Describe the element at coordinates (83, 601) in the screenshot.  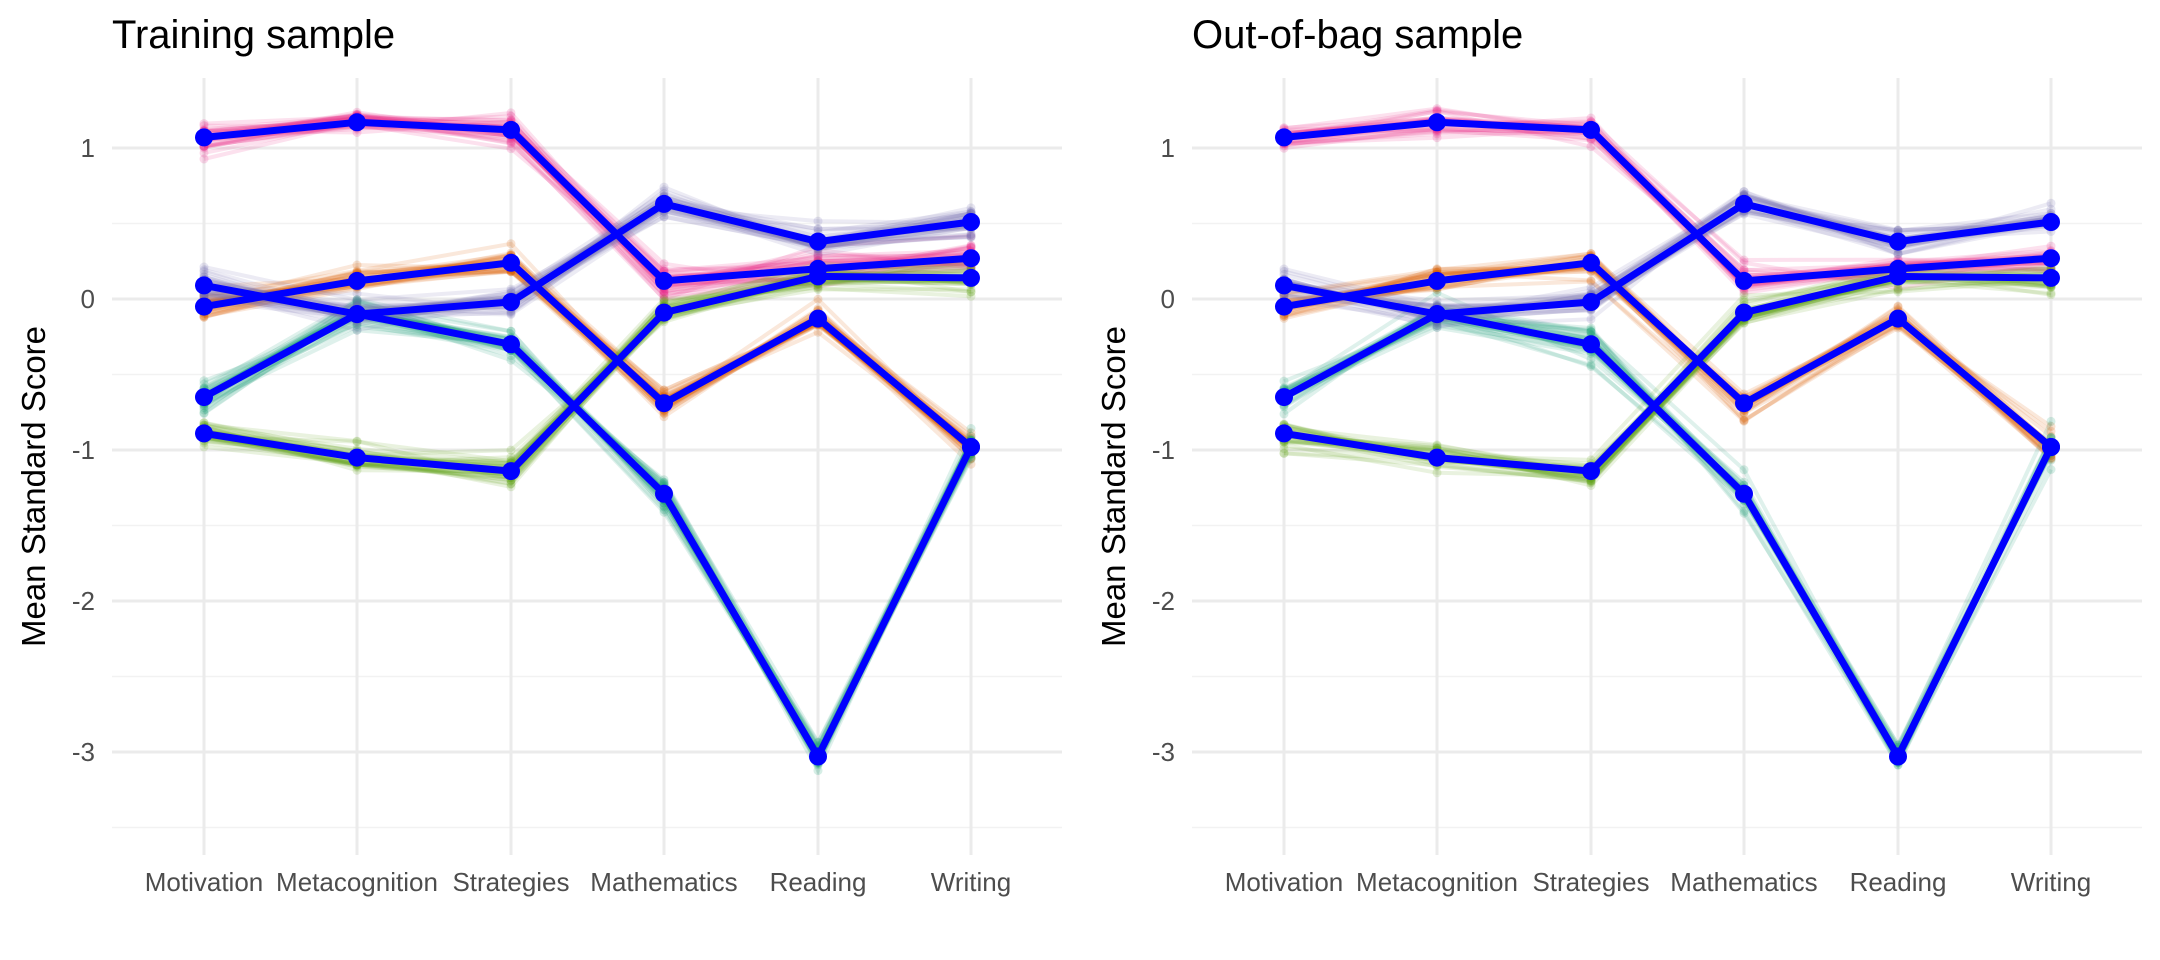
I see `y-tick-label: -2` at that location.